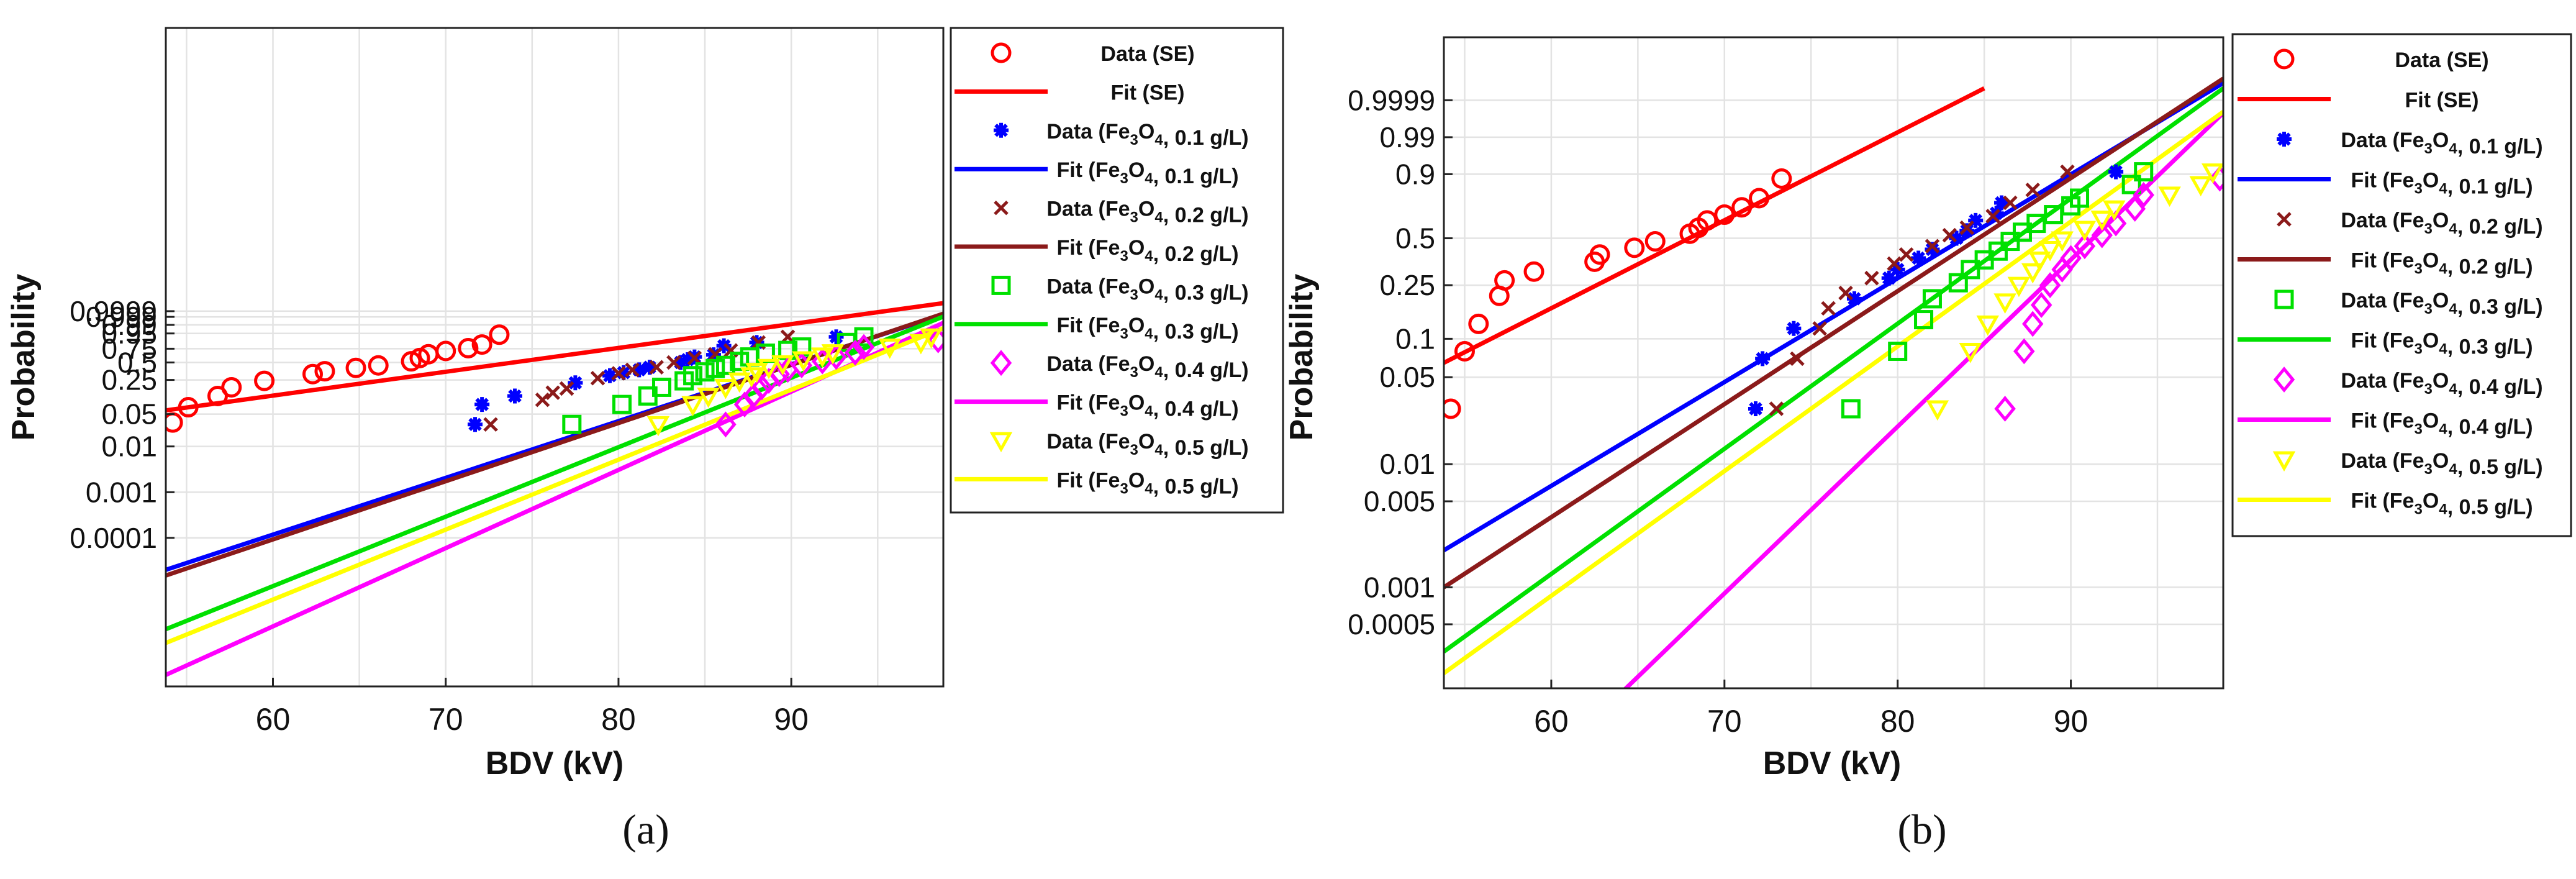  What do you see at coordinates (1399, 501) in the screenshot?
I see `y-tick-label: 0.005` at bounding box center [1399, 501].